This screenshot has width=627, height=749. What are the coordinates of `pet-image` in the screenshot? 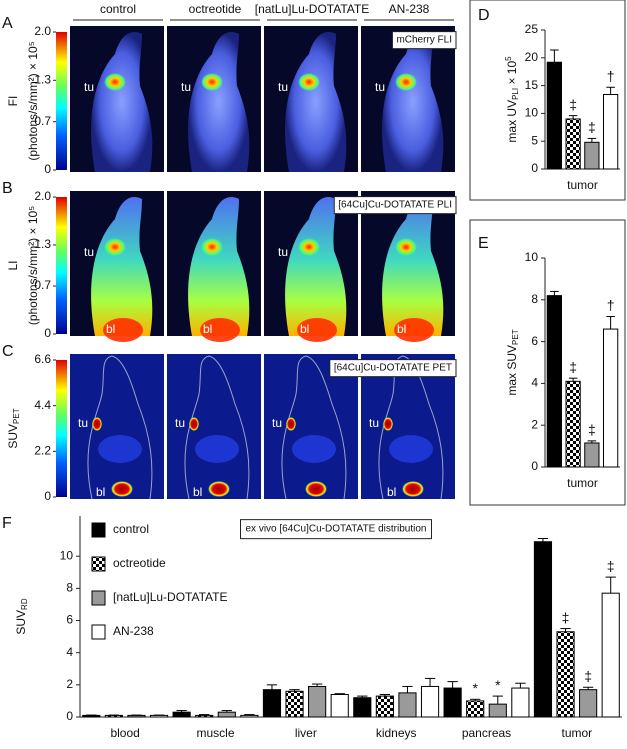 It's located at (311, 426).